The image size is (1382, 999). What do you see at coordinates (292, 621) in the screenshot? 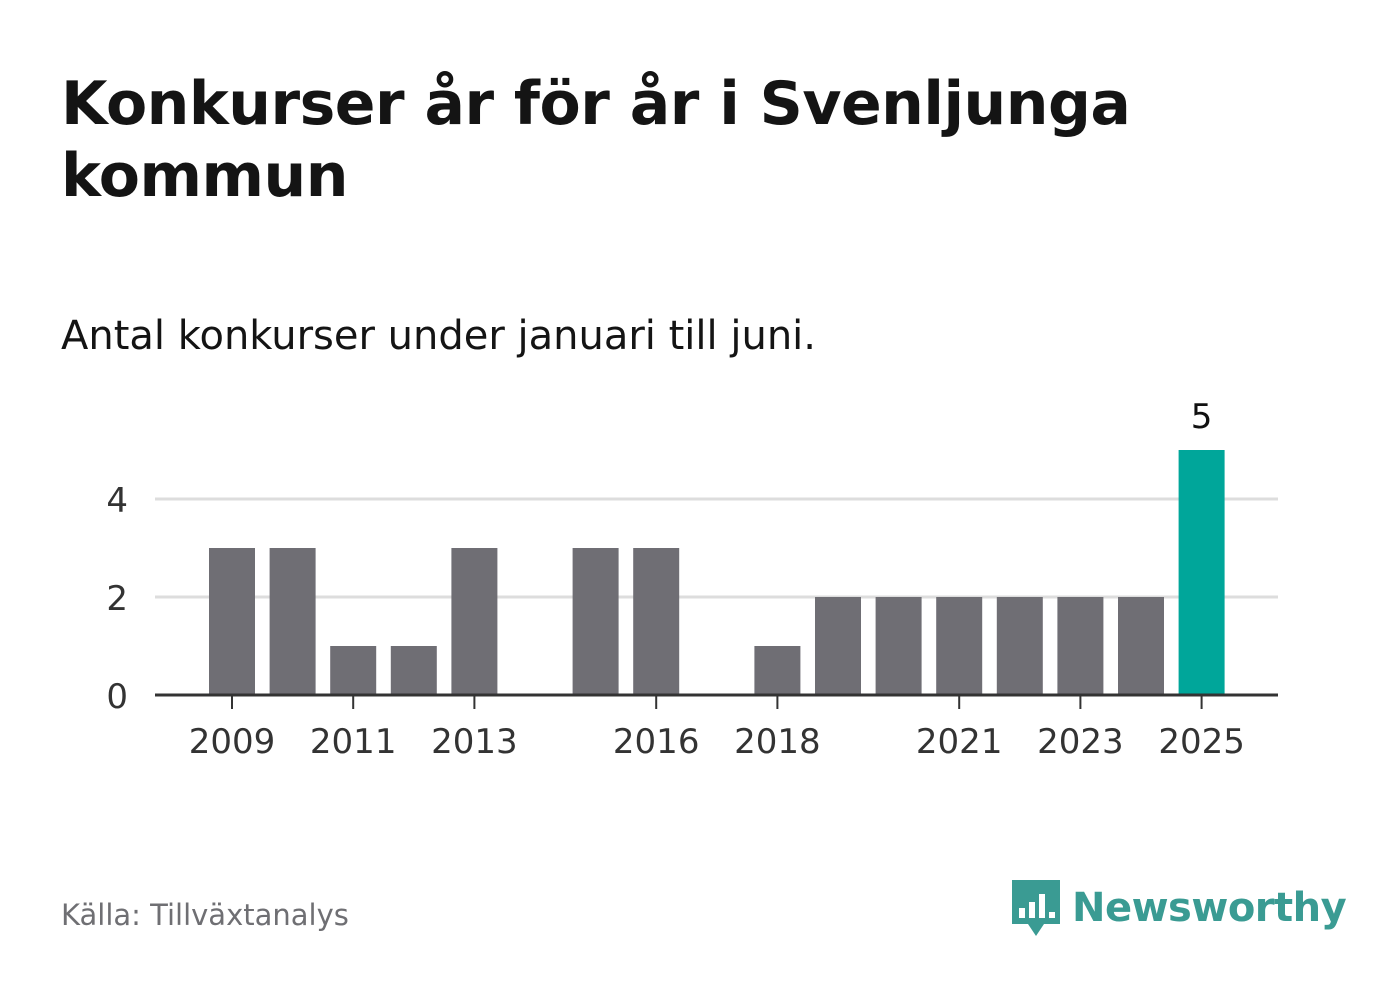
I see `bar-2010` at bounding box center [292, 621].